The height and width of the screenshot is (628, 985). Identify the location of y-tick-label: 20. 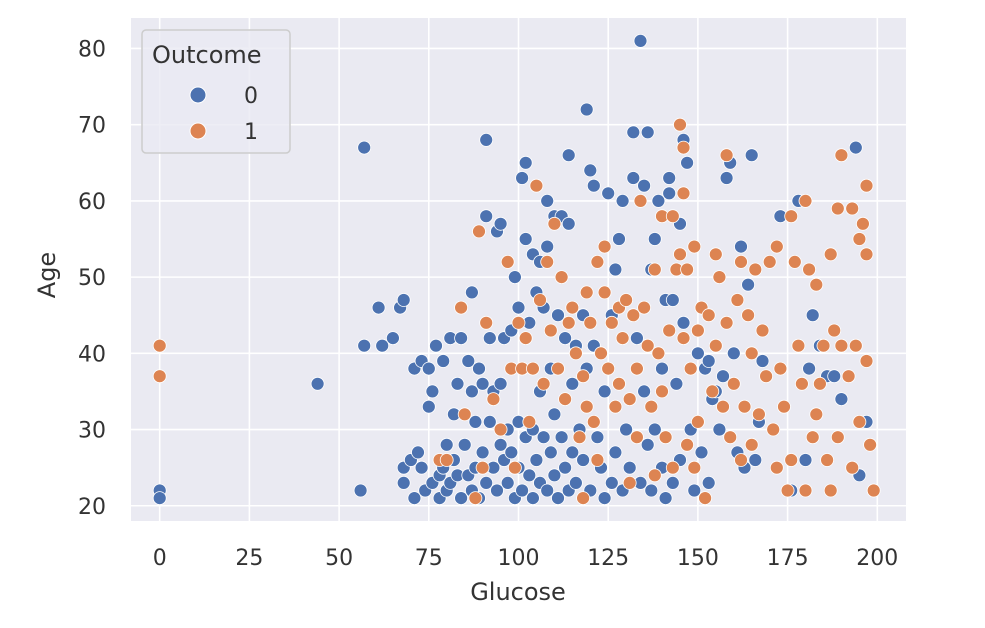
(92, 507).